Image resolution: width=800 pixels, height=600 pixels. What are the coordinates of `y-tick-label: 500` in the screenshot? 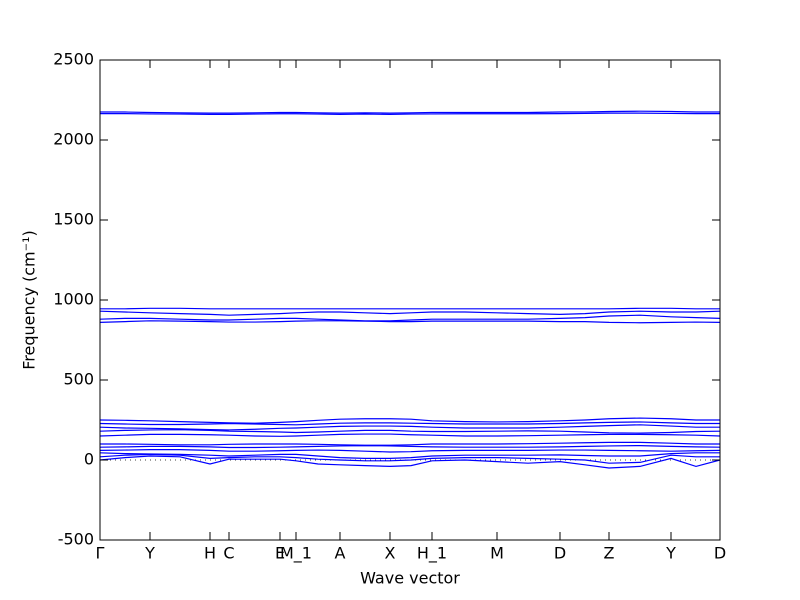 It's located at (78, 379).